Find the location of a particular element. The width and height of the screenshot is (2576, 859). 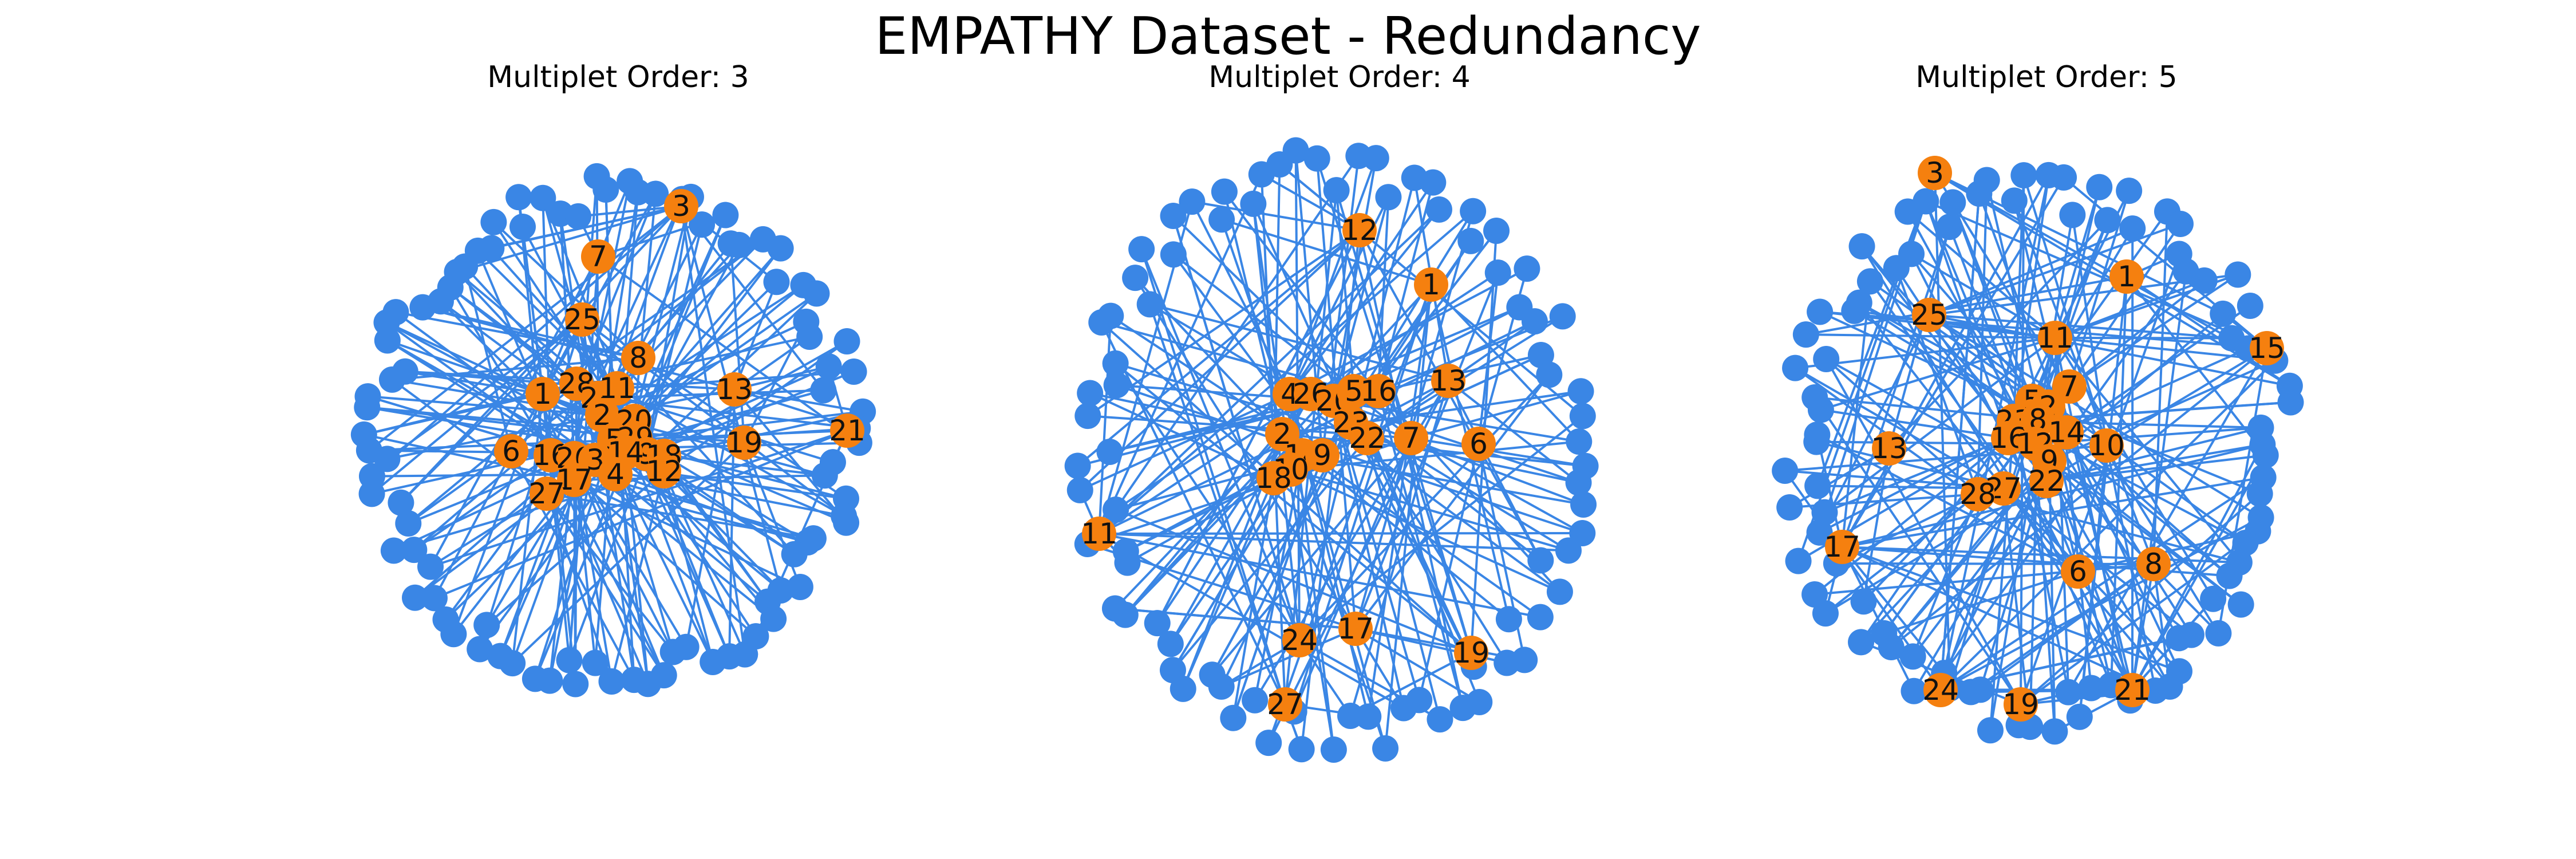

node-label: 11 is located at coordinates (2055, 337).